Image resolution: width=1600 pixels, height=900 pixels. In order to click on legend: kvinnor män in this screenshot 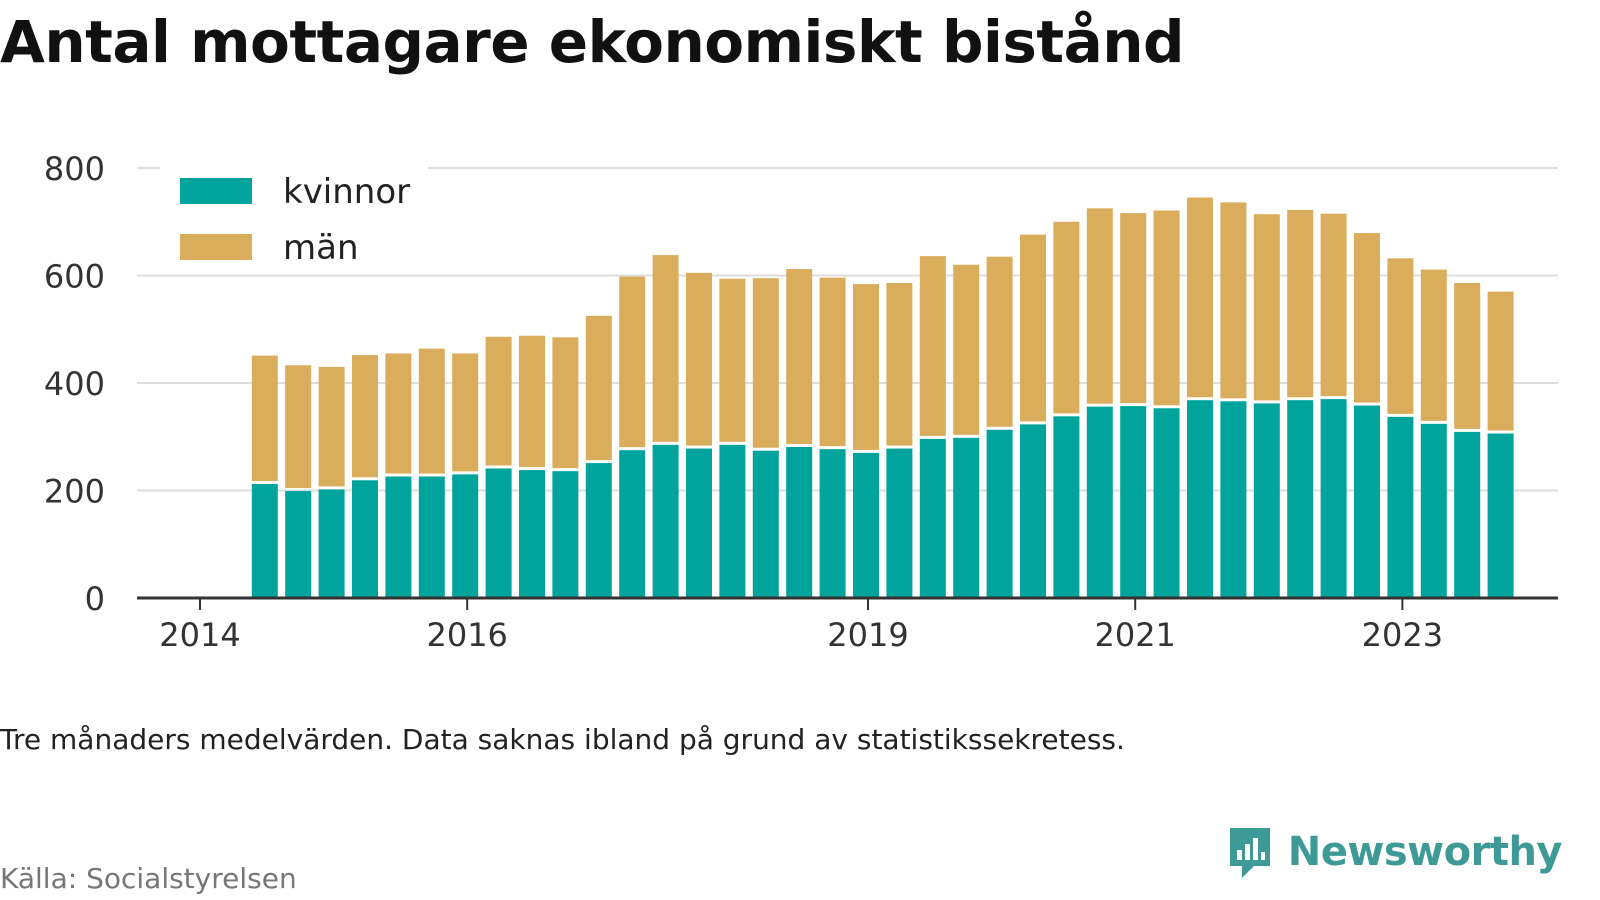, I will do `click(294, 214)`.